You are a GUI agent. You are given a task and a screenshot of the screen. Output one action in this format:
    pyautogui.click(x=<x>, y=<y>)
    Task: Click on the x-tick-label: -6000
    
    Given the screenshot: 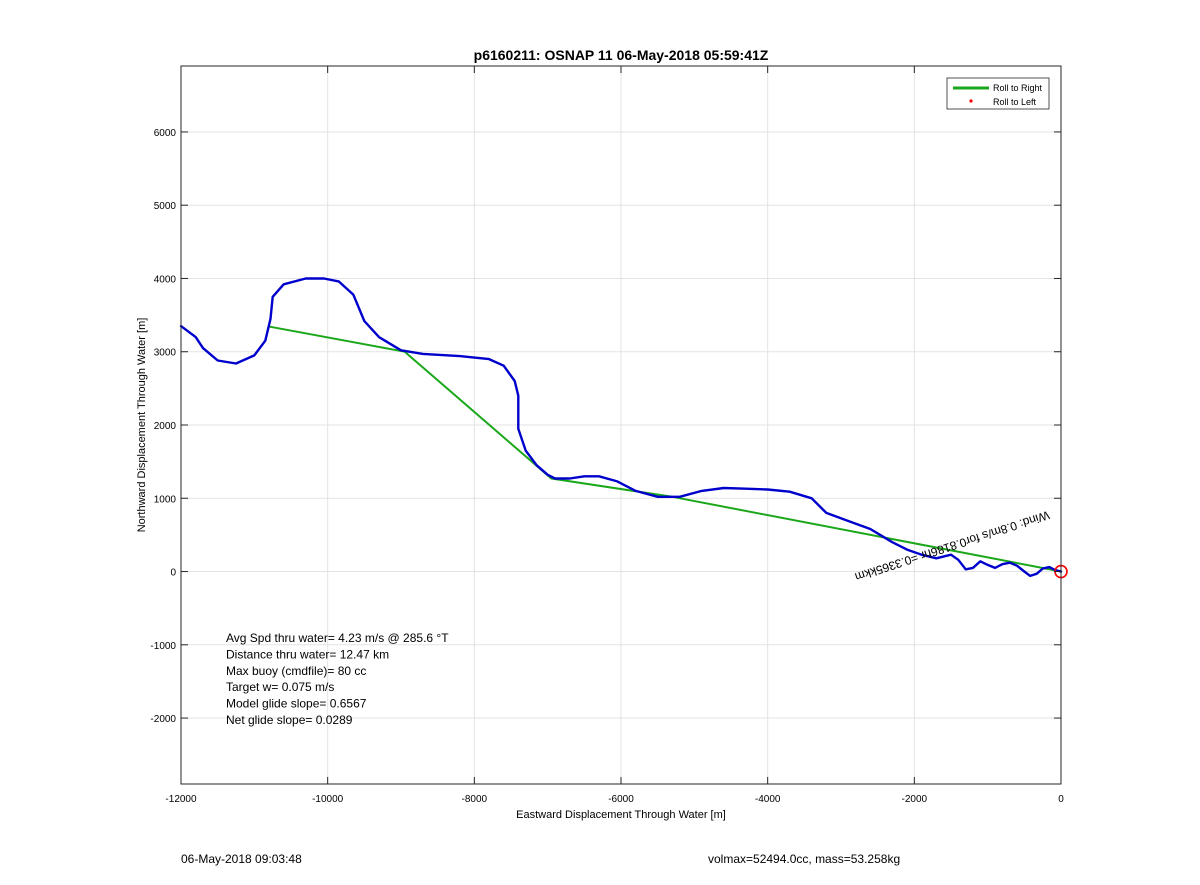 What is the action you would take?
    pyautogui.click(x=621, y=799)
    